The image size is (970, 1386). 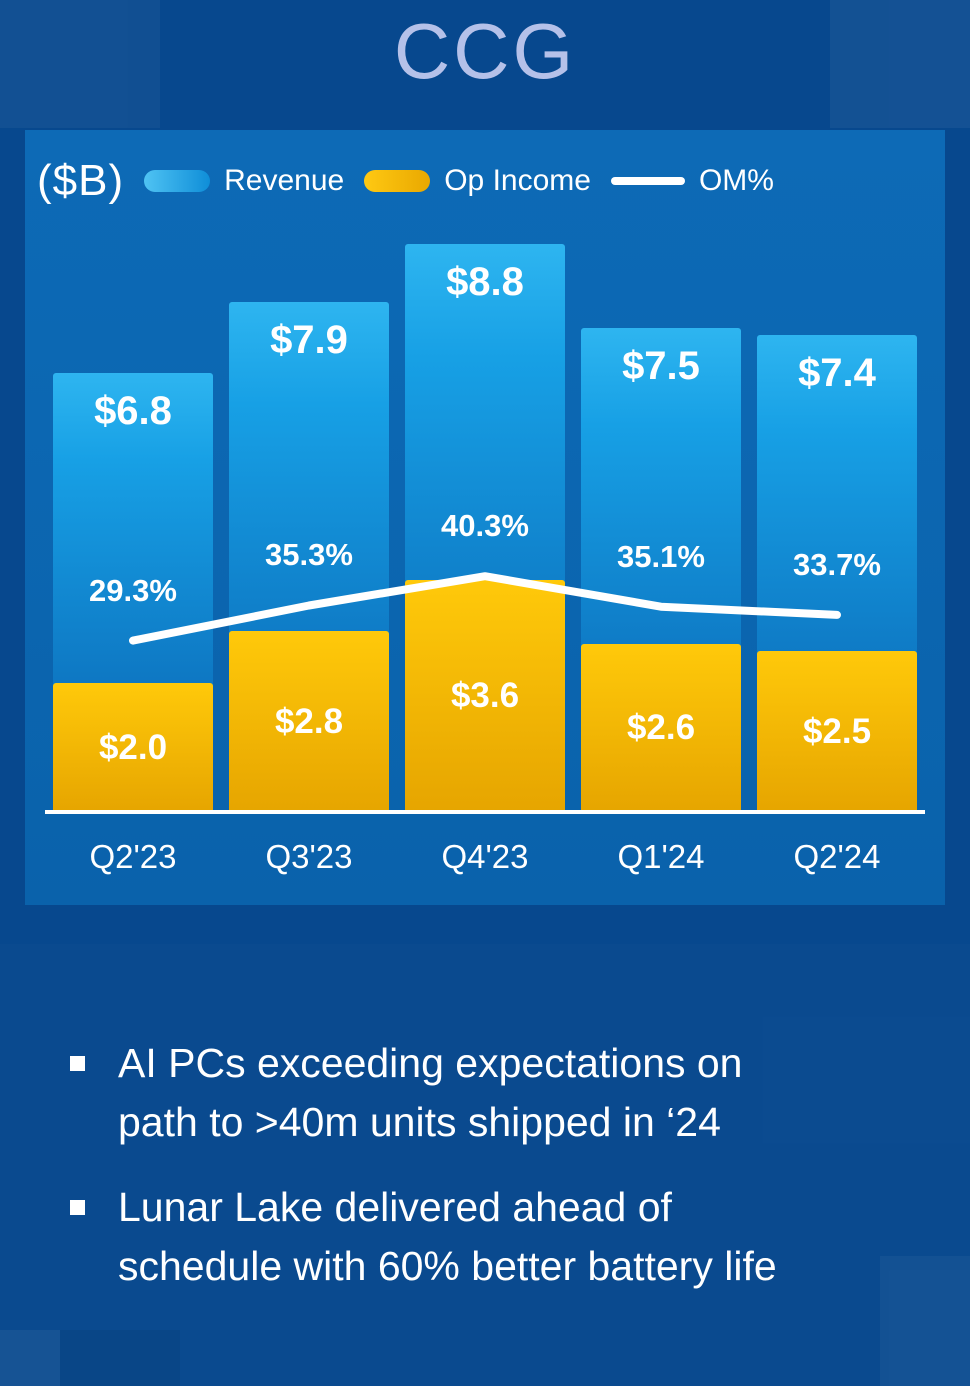 I want to click on chart-legend: ($B) Revenue Op Income OM%, so click(x=415, y=181).